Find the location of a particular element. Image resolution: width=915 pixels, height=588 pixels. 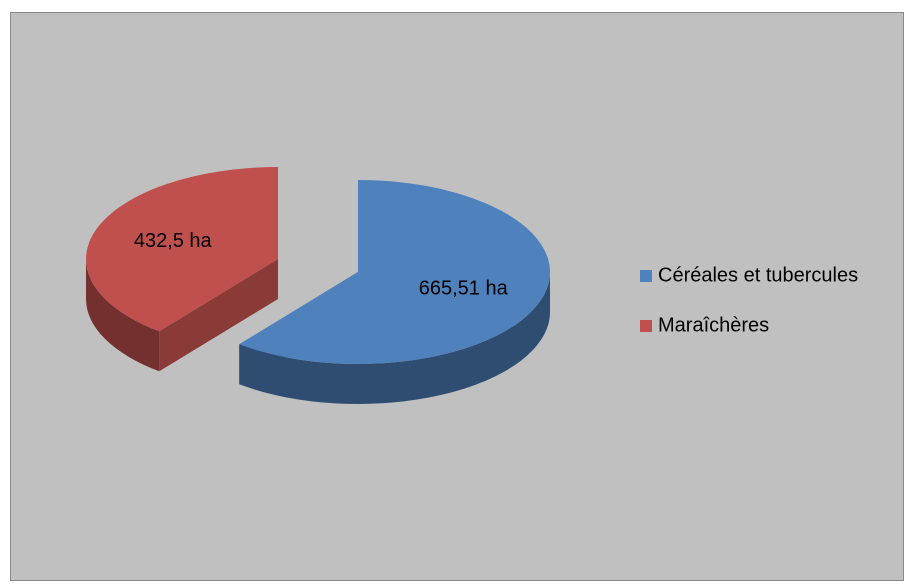

data-label: 665,51 ha is located at coordinates (464, 289).